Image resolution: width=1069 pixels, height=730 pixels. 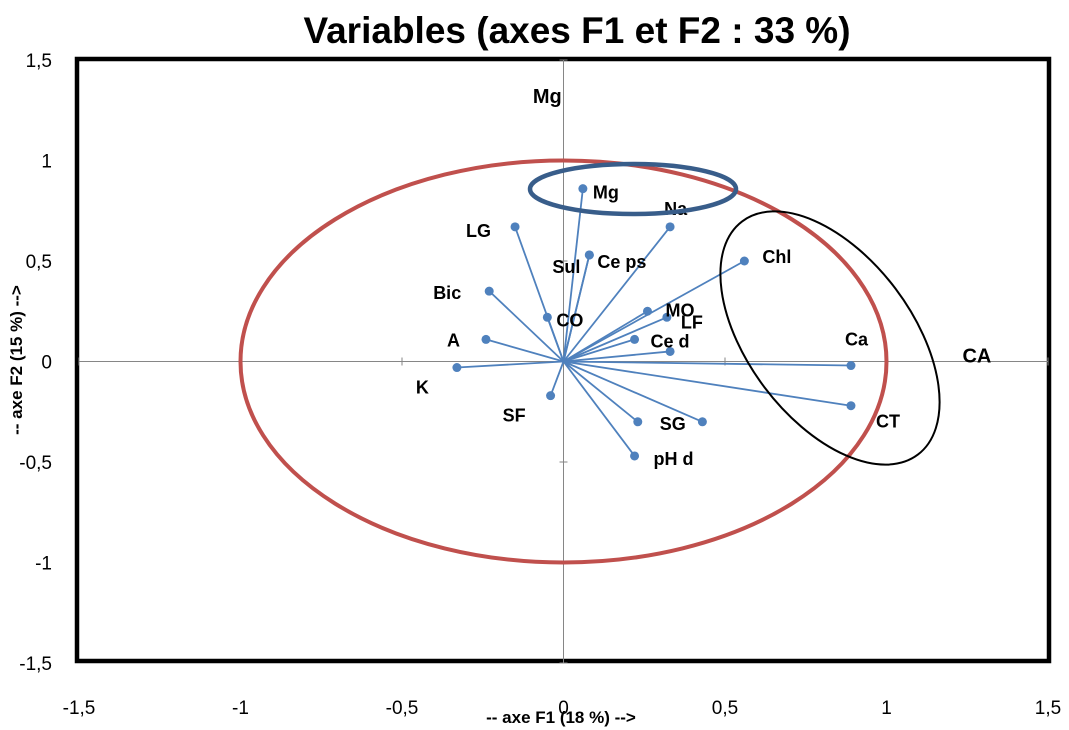 I want to click on y-tick-label: -1,5, so click(x=35, y=664).